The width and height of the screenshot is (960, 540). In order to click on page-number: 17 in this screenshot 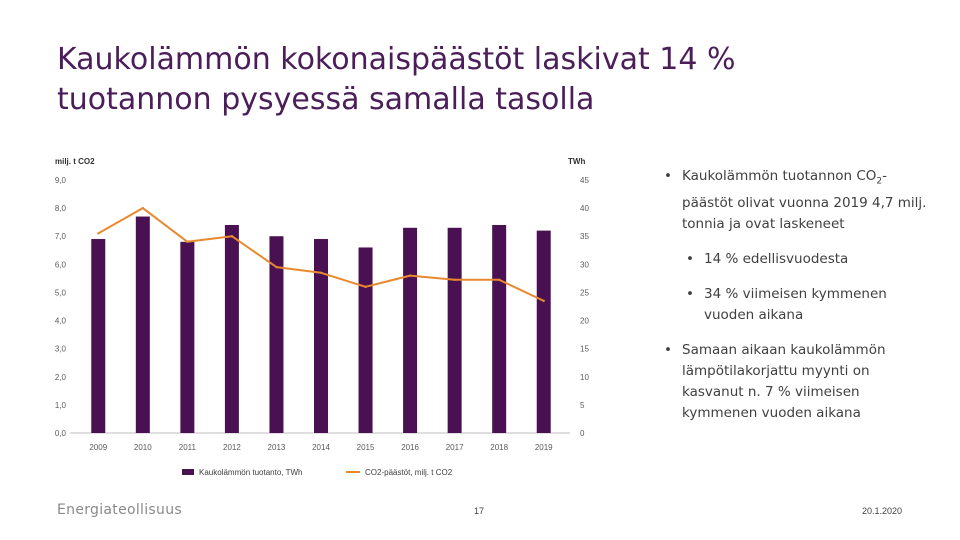, I will do `click(479, 511)`.